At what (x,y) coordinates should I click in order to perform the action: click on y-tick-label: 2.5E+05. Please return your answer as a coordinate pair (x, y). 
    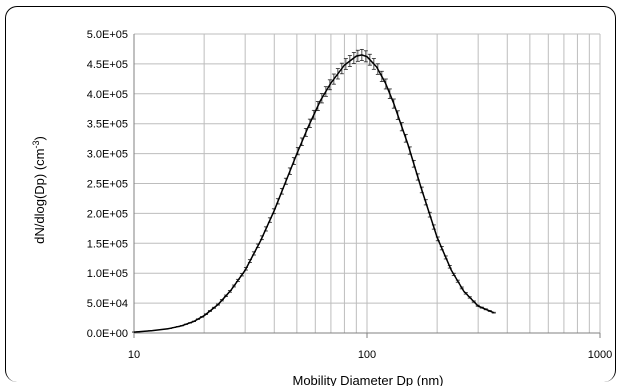
    Looking at the image, I should click on (107, 185).